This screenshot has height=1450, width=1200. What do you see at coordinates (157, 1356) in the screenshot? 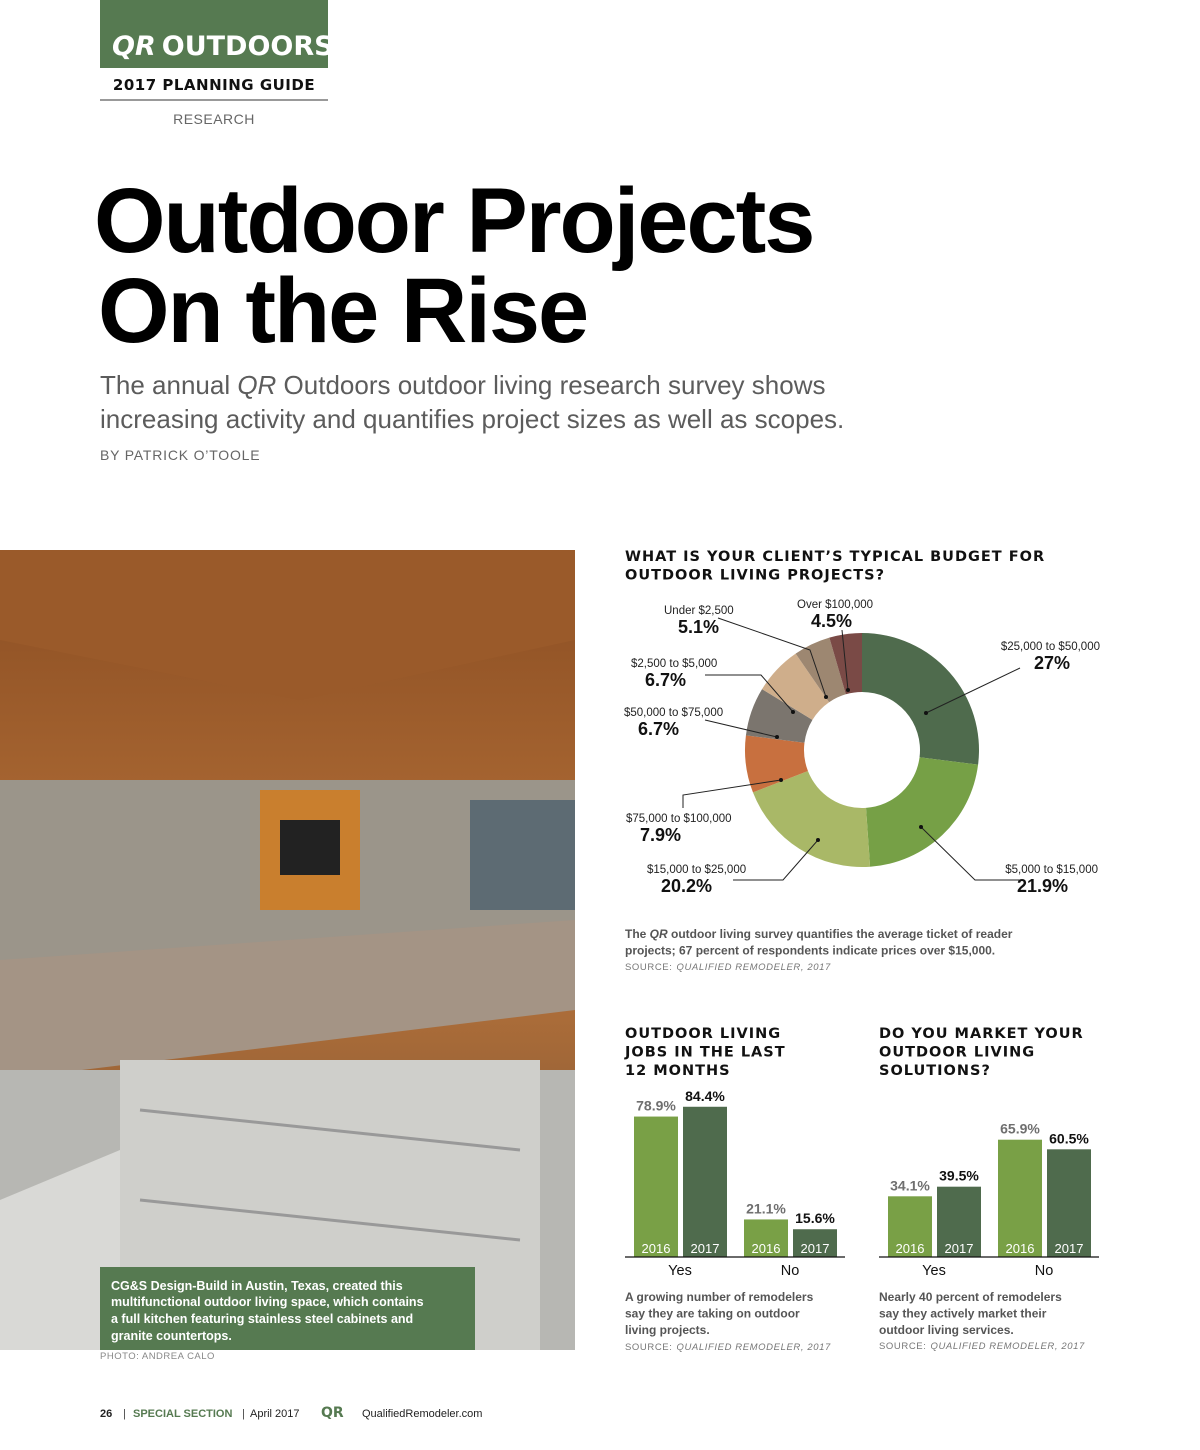
I see `photo-credit: PHOTO: ANDREA CALO` at bounding box center [157, 1356].